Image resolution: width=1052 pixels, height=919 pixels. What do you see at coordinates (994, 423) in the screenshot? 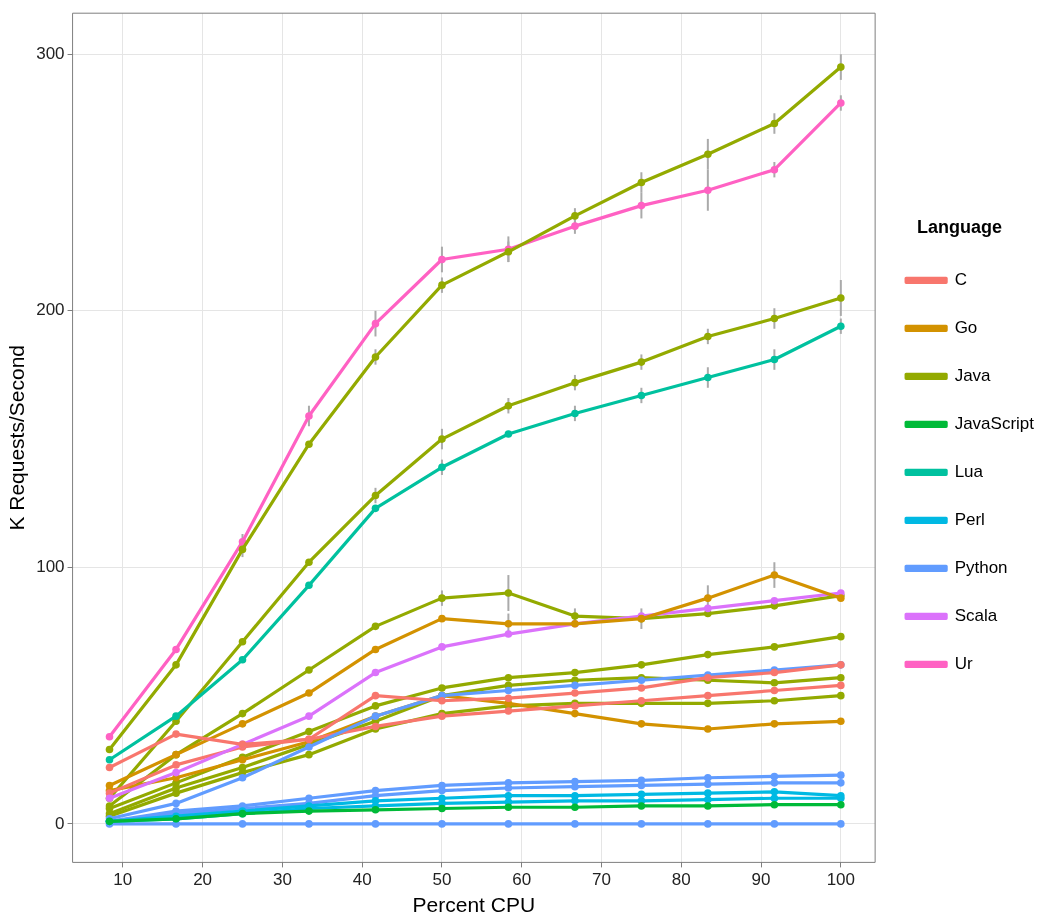
I see `legend-label: JavaScript` at bounding box center [994, 423].